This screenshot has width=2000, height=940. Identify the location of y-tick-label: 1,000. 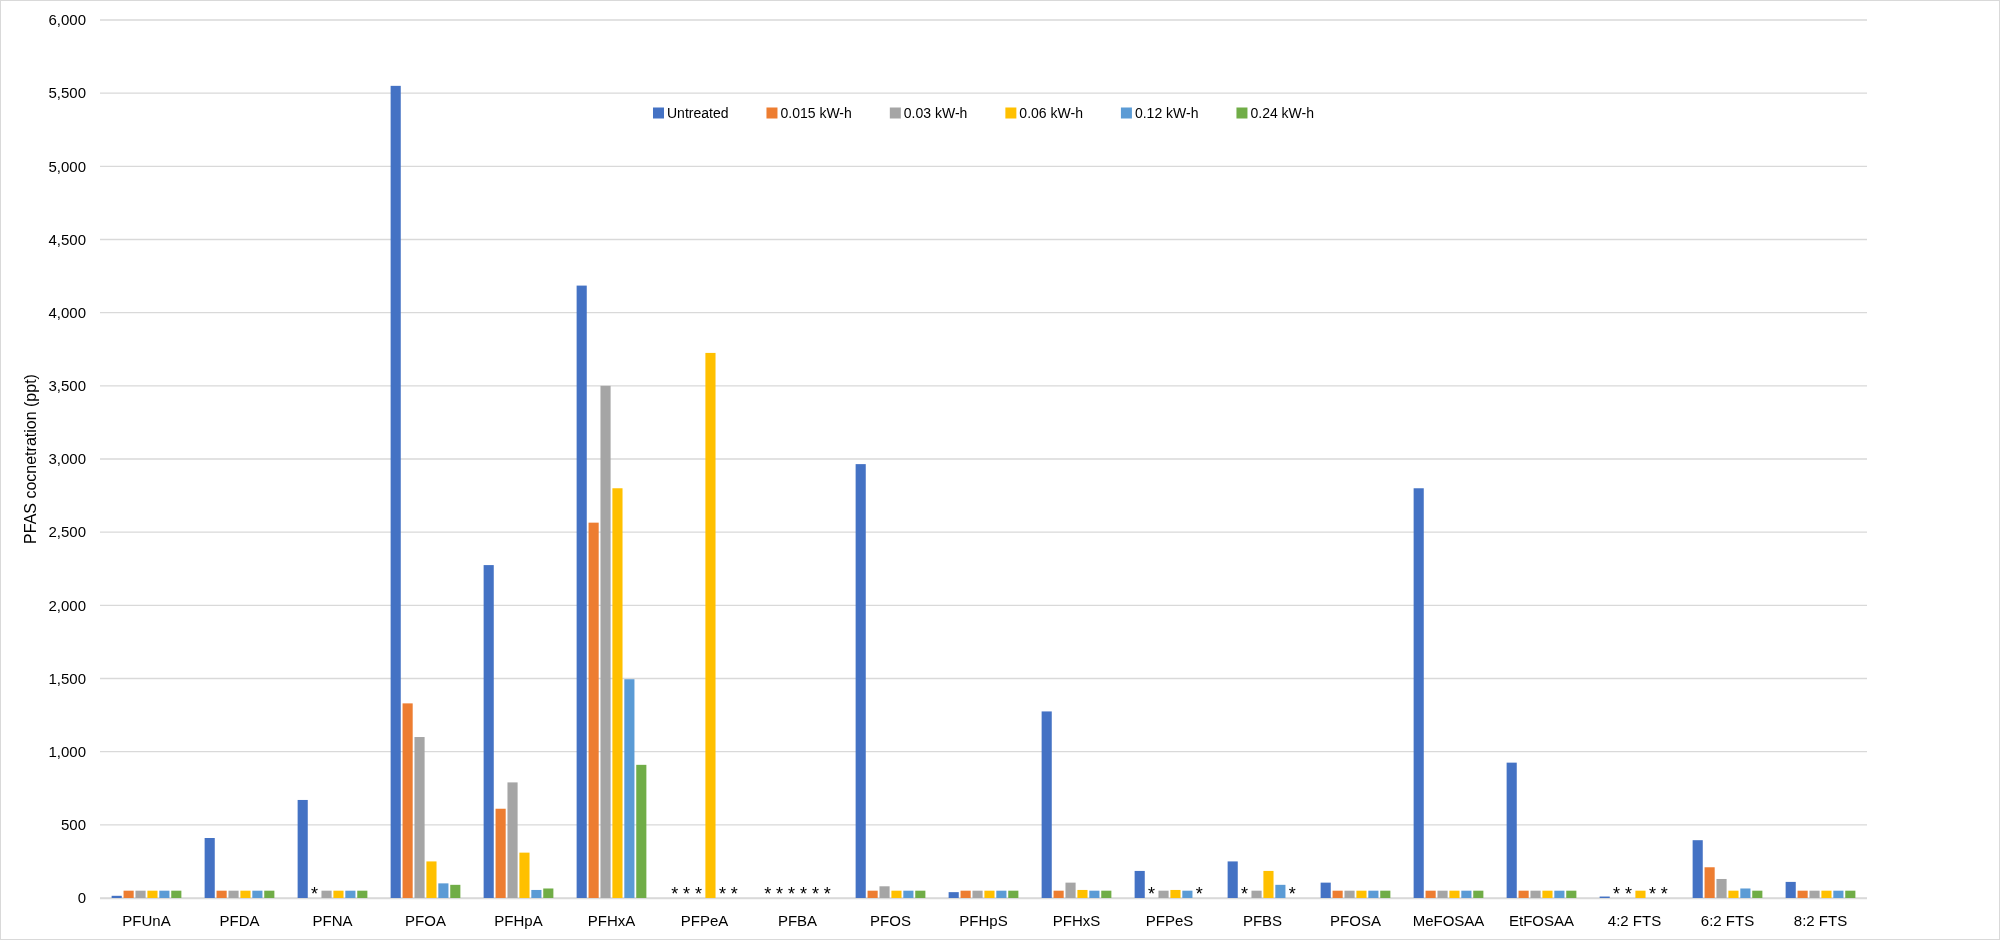
(67, 751).